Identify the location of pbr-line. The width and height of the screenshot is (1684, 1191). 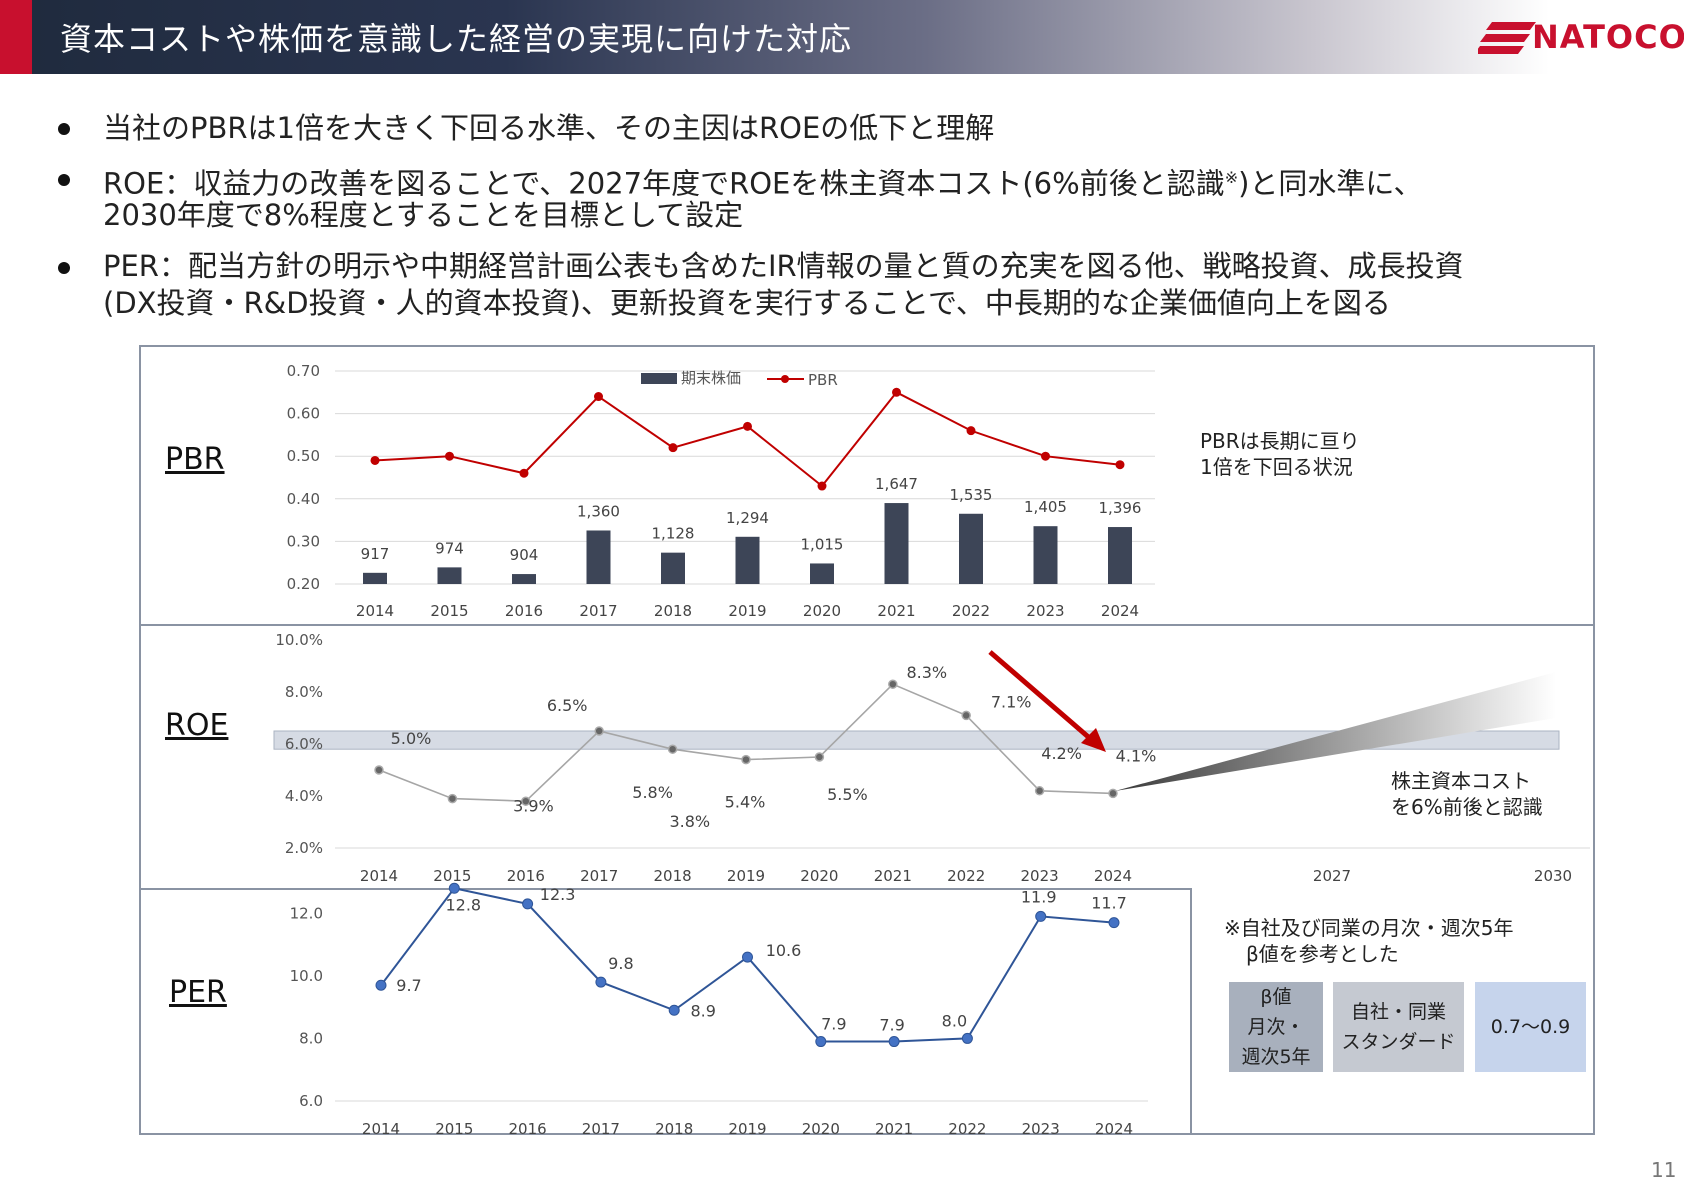
(747, 439).